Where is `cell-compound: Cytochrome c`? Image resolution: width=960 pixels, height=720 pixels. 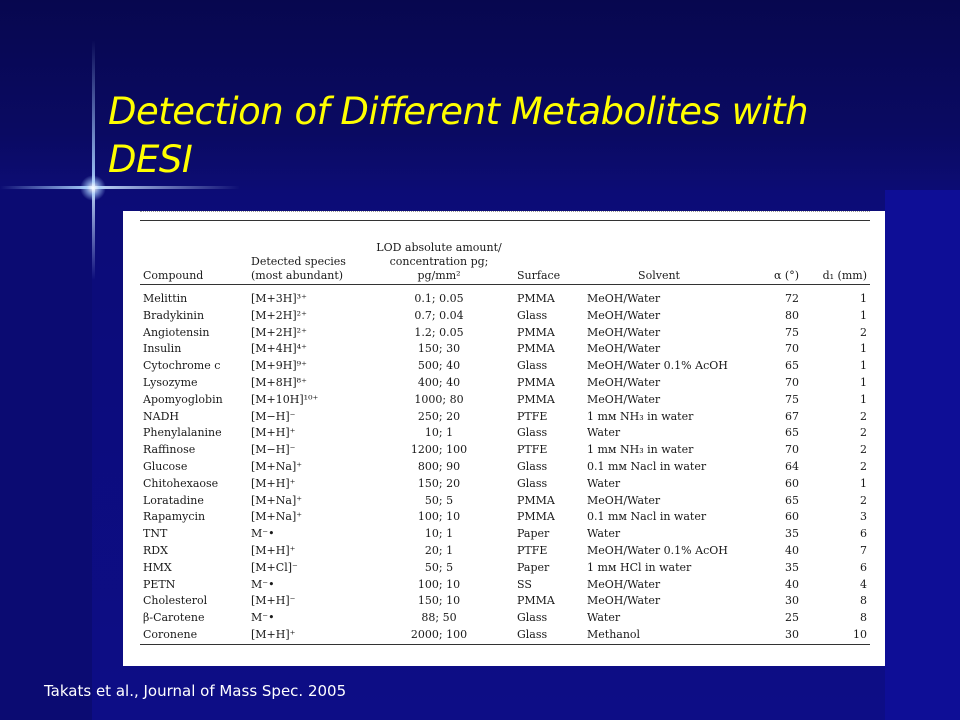 cell-compound: Cytochrome c is located at coordinates (182, 366).